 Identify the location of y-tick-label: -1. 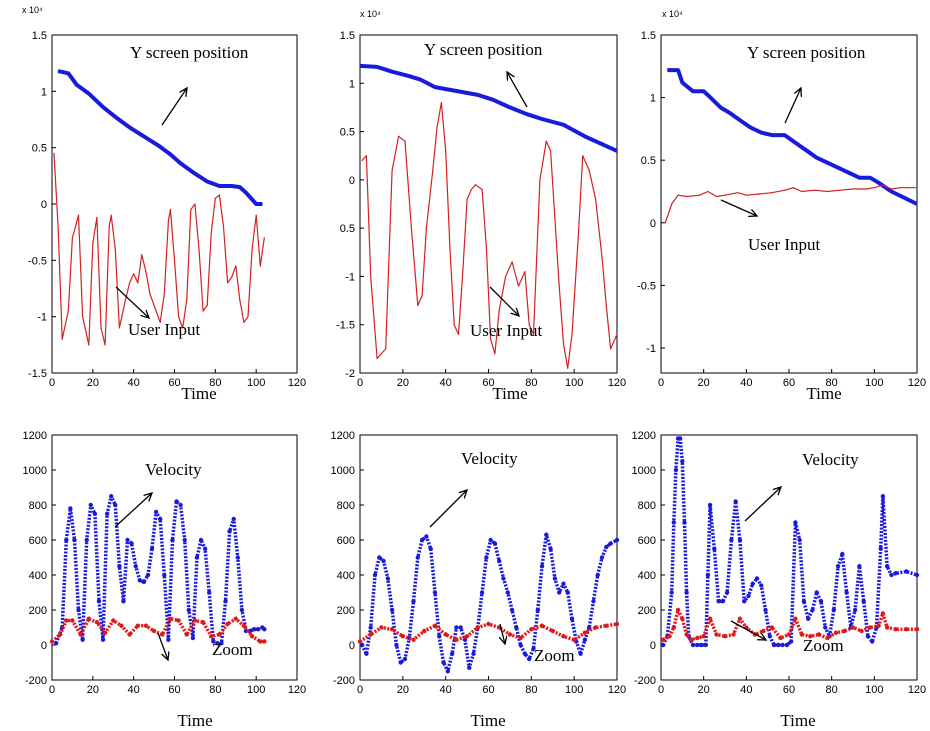
(350, 277).